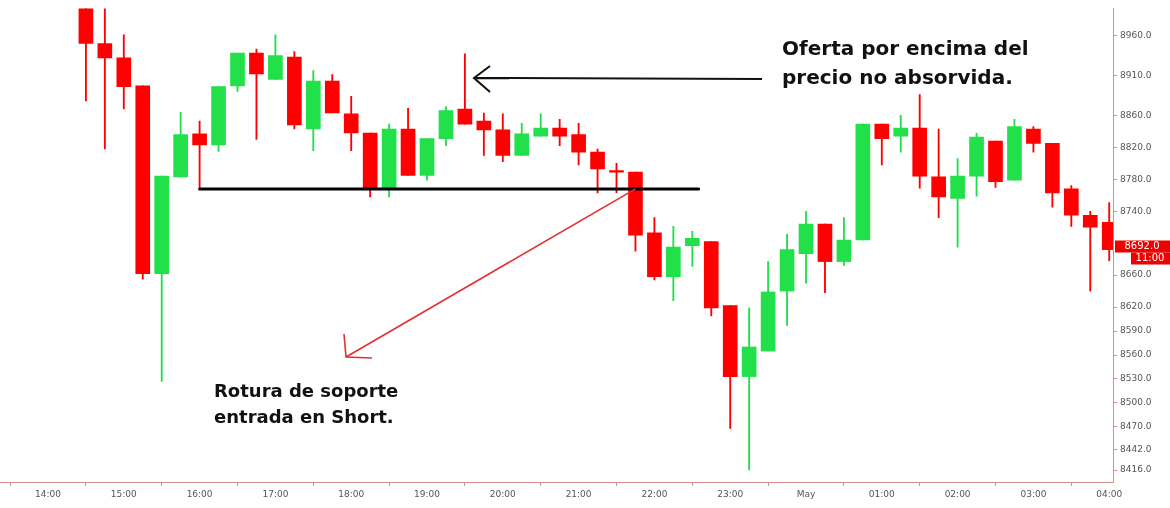 This screenshot has width=1170, height=508. What do you see at coordinates (1136, 469) in the screenshot?
I see `y-tick-label: 8416.0` at bounding box center [1136, 469].